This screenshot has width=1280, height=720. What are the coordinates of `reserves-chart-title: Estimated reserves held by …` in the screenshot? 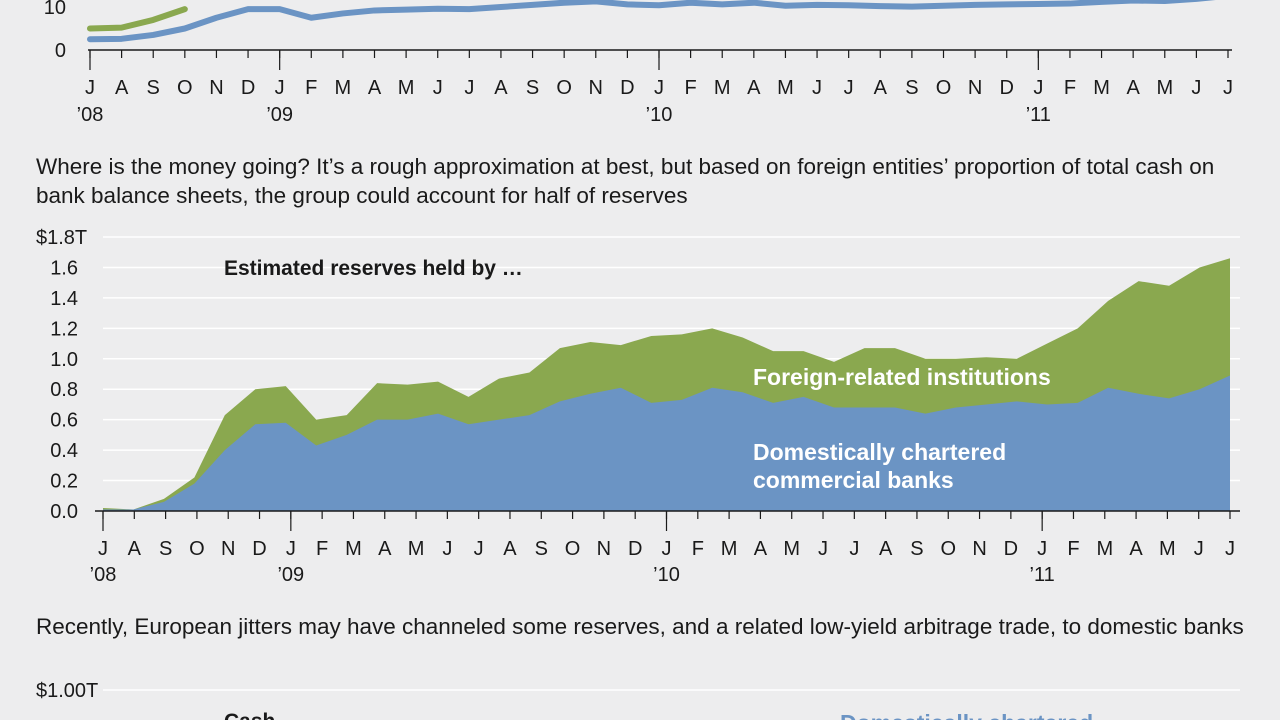 It's located at (373, 268).